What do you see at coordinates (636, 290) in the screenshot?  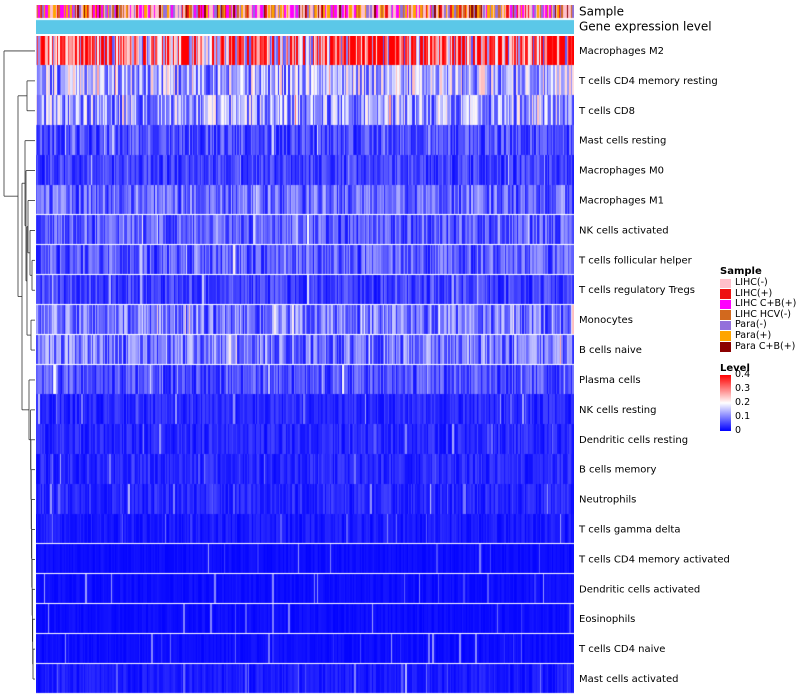 I see `row-label: T cells regulatory Tregs` at bounding box center [636, 290].